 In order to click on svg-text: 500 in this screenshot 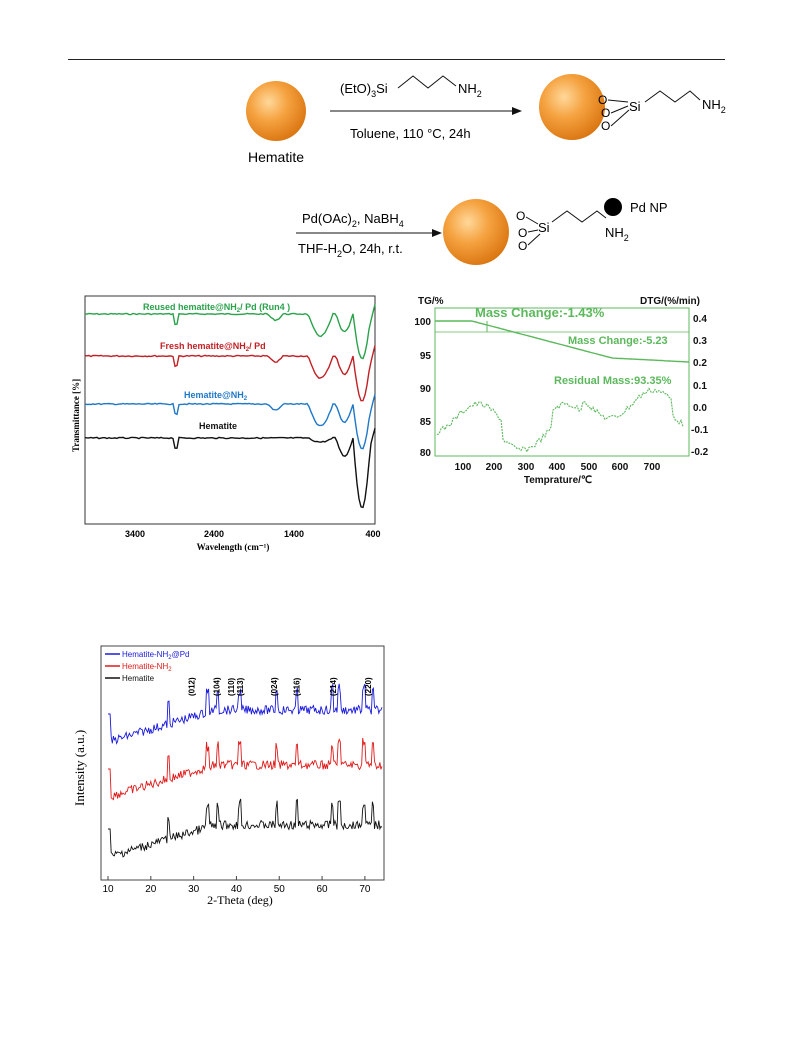, I will do `click(589, 467)`.